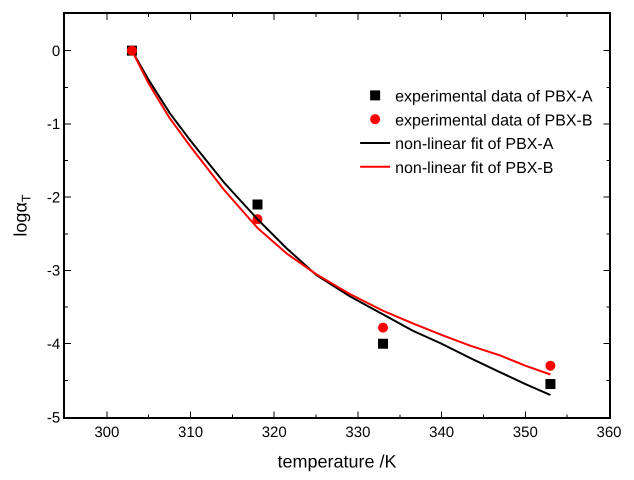 Image resolution: width=634 pixels, height=480 pixels. Describe the element at coordinates (53, 417) in the screenshot. I see `y-tick-label: -5` at that location.